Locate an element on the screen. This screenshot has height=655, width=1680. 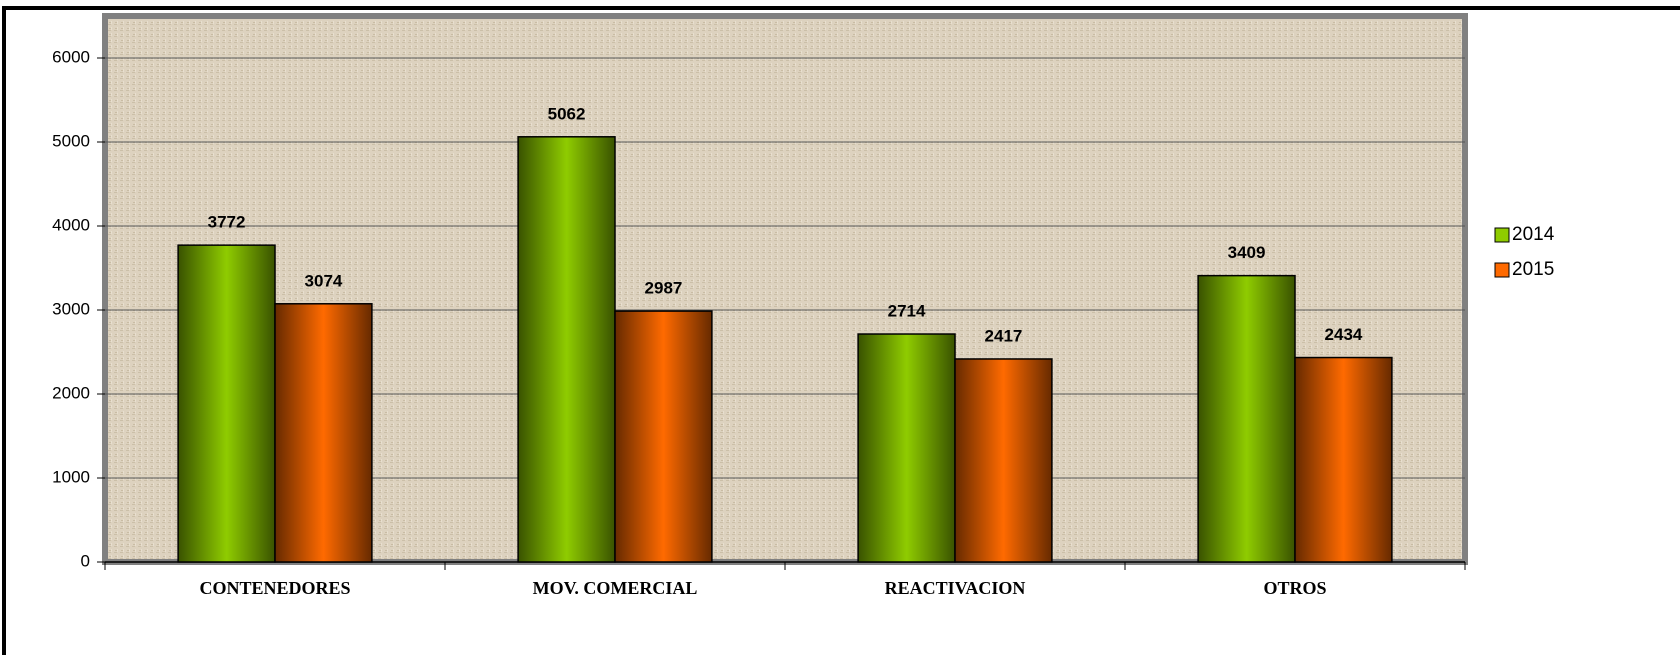
value-label: 2987 is located at coordinates (664, 288).